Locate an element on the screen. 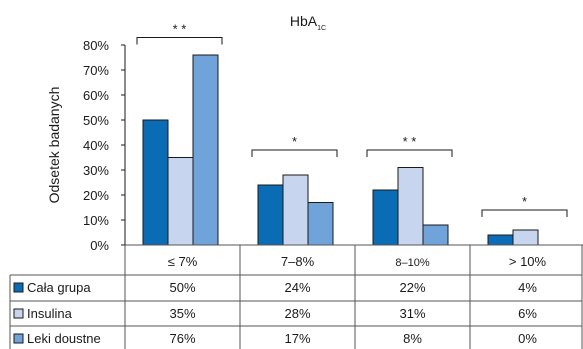 The width and height of the screenshot is (583, 349). table-cell: 8% is located at coordinates (412, 338).